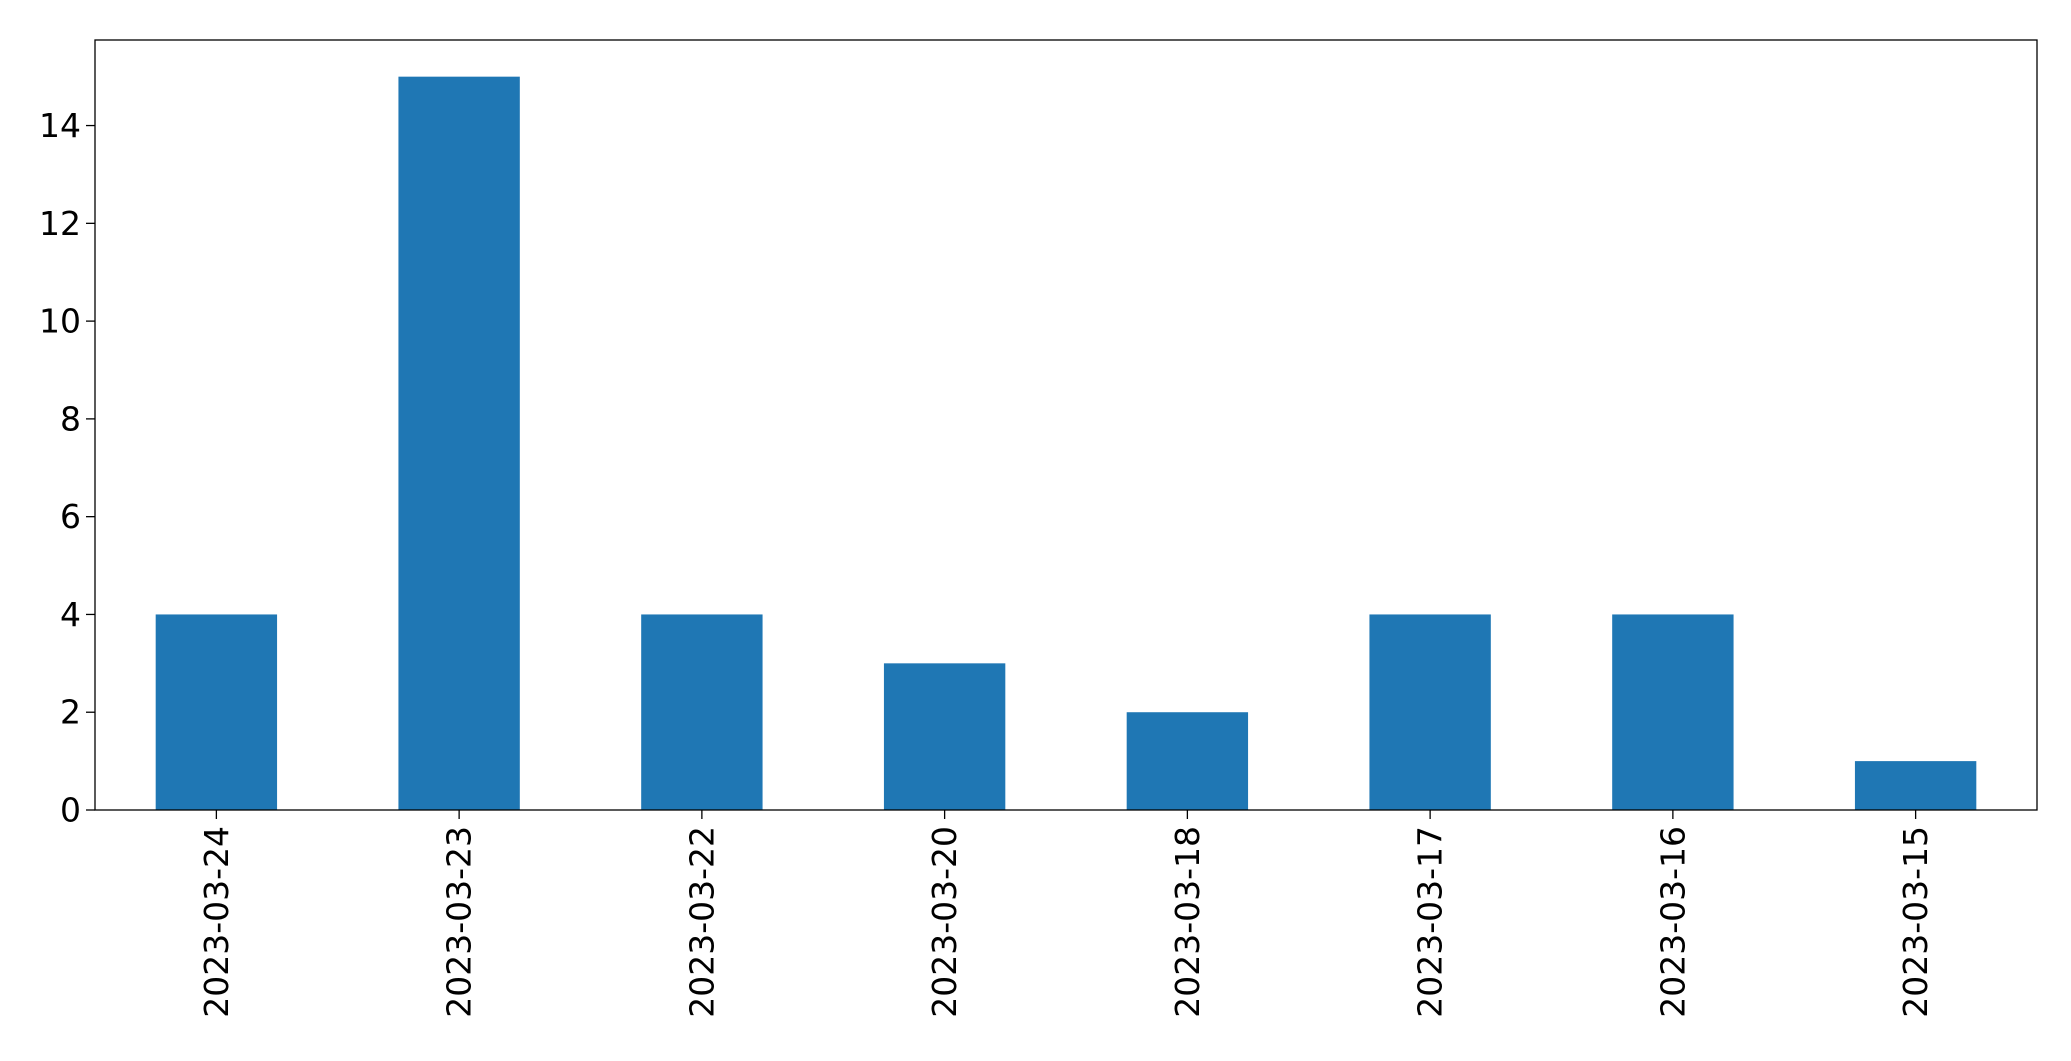 The image size is (2071, 1061). I want to click on y-tick-label: 4, so click(70, 614).